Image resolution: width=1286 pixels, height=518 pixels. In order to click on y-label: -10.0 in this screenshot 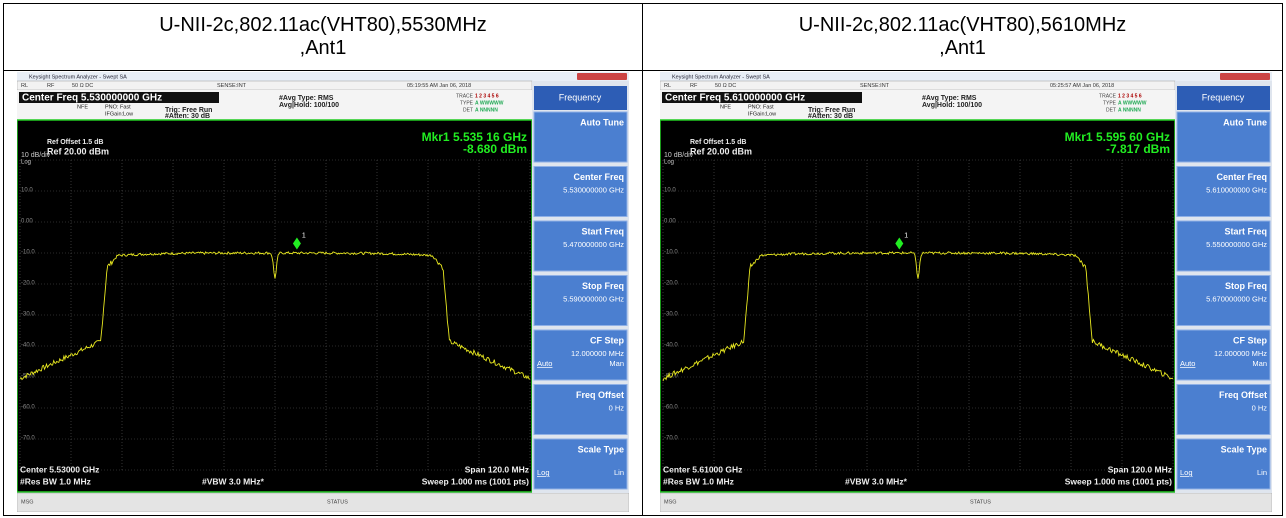, I will do `click(671, 253)`.